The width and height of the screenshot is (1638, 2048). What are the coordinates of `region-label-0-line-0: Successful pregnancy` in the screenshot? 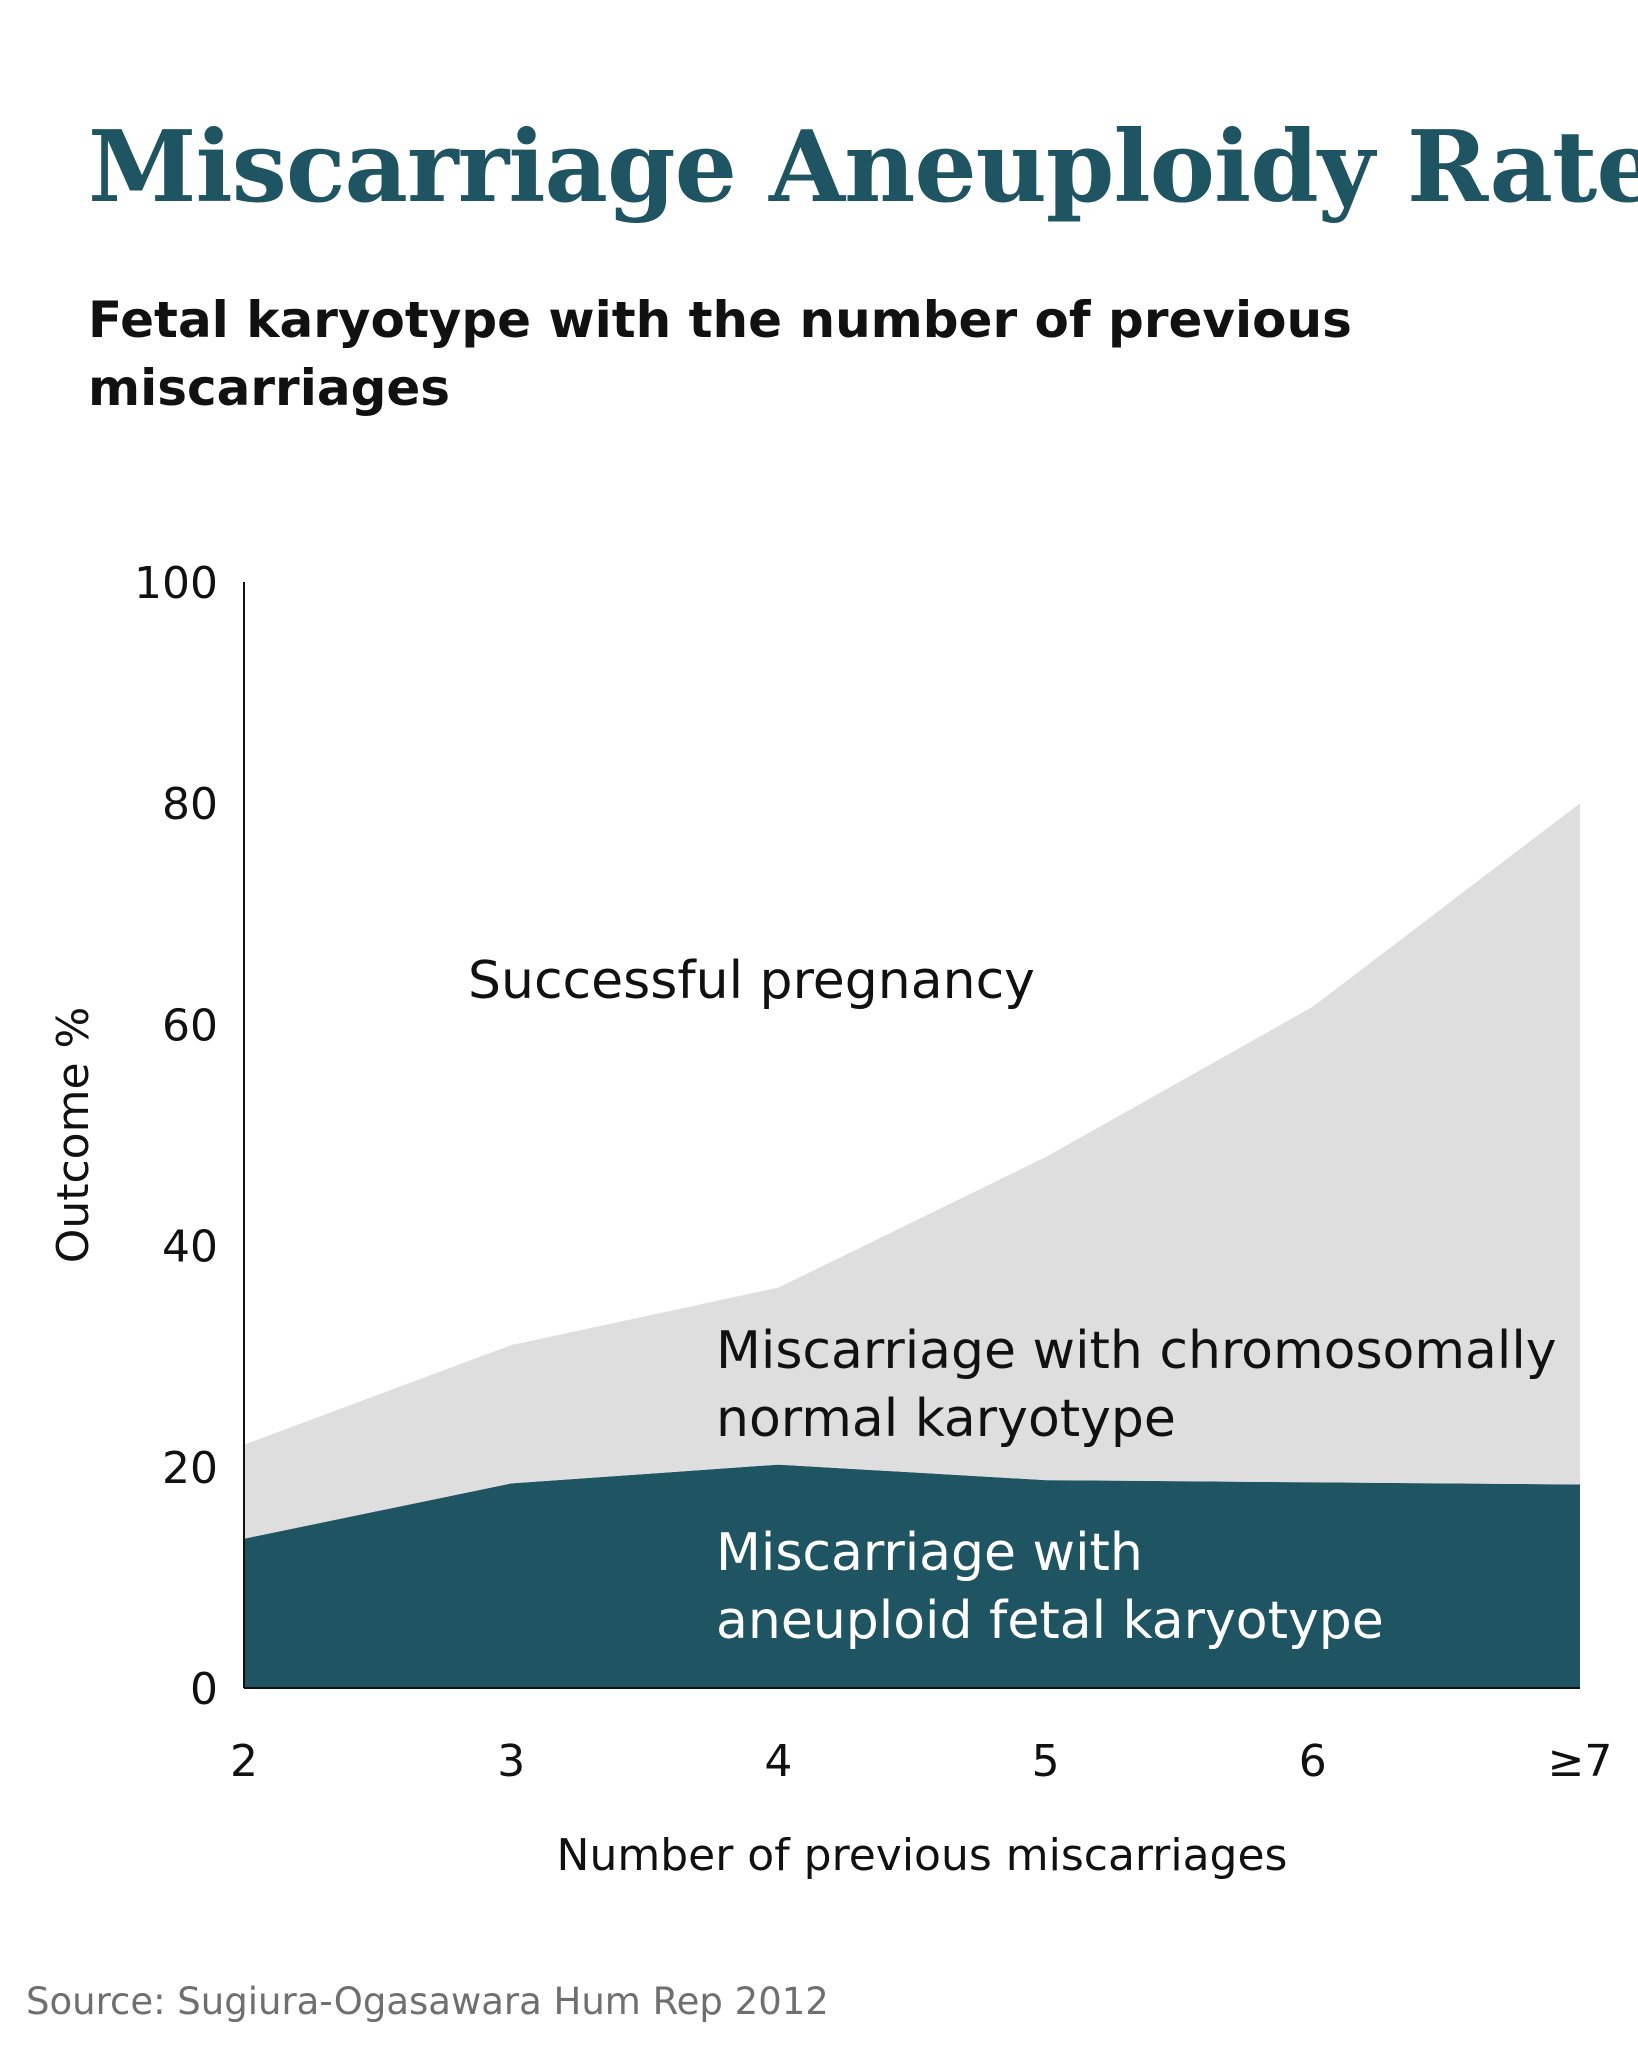 It's located at (751, 981).